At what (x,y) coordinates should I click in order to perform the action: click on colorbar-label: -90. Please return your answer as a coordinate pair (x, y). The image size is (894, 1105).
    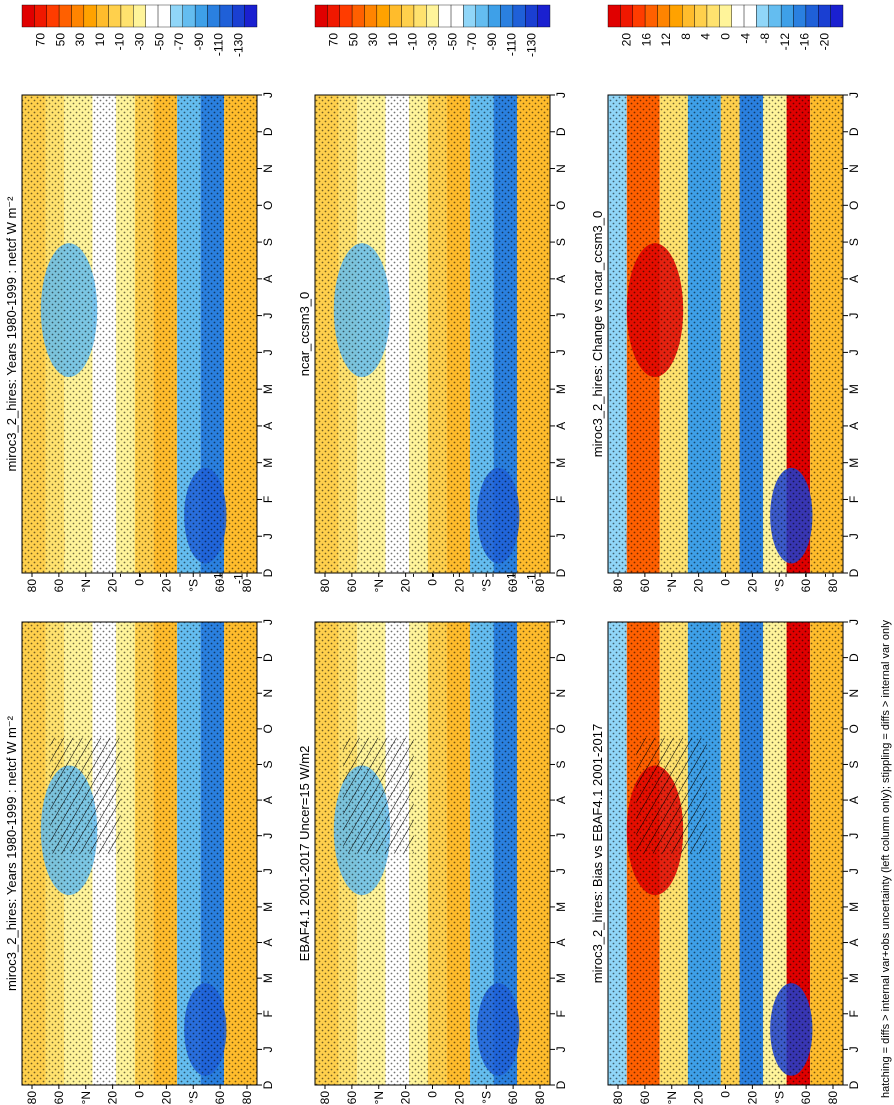
    Looking at the image, I should click on (199, 42).